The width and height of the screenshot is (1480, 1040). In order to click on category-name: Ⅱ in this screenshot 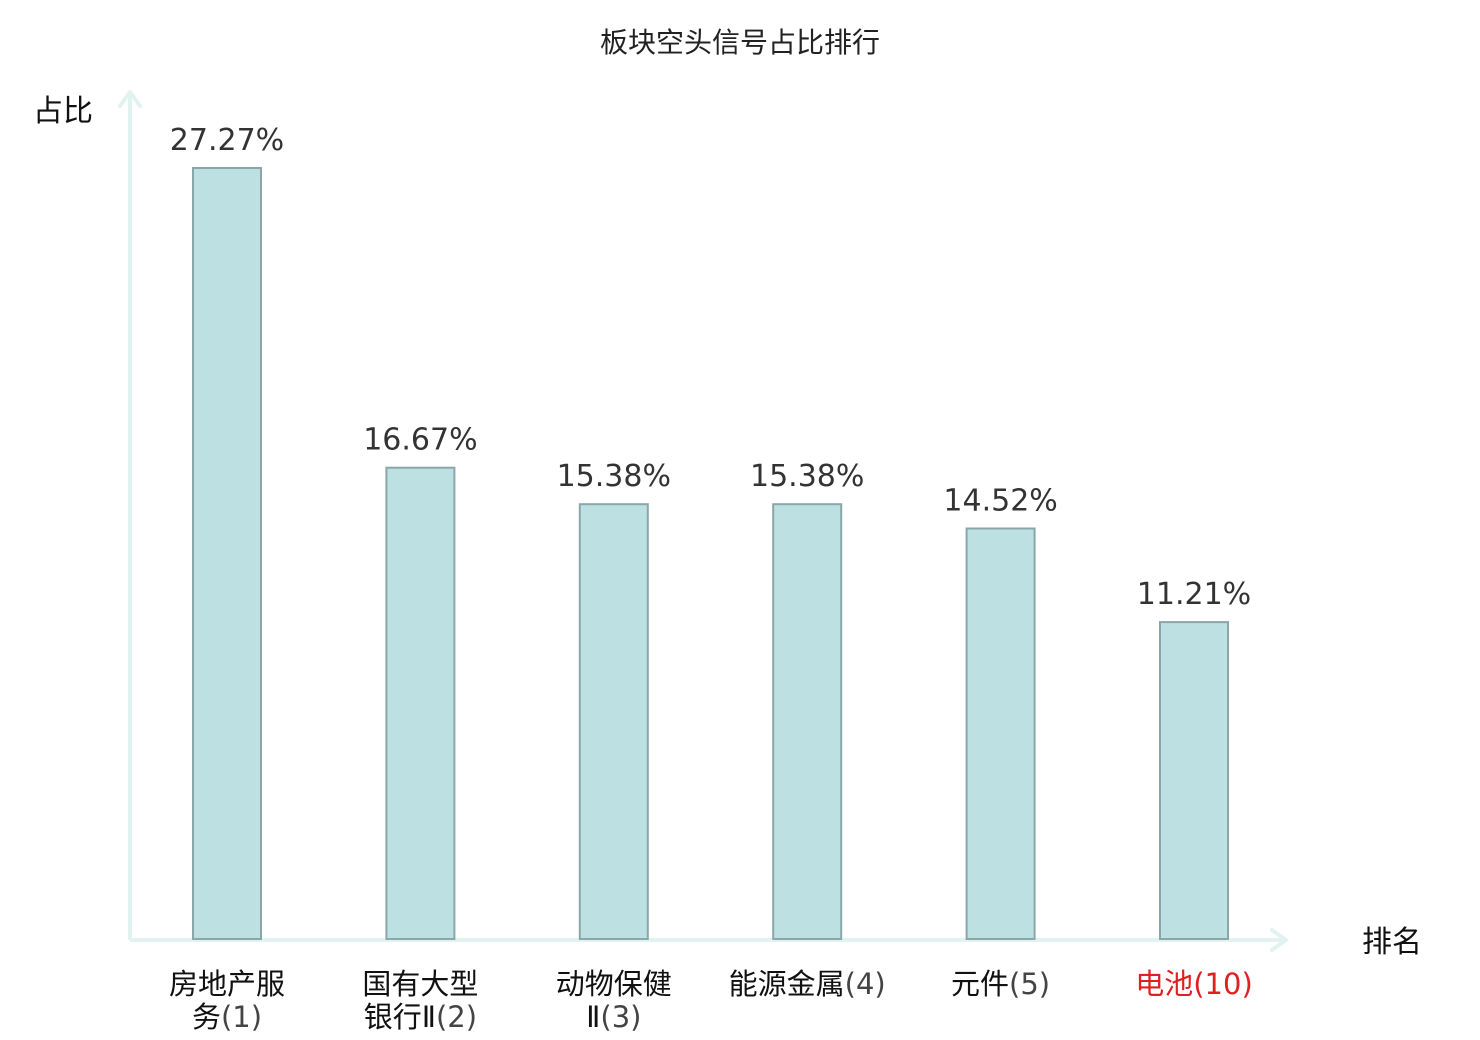, I will do `click(593, 1017)`.